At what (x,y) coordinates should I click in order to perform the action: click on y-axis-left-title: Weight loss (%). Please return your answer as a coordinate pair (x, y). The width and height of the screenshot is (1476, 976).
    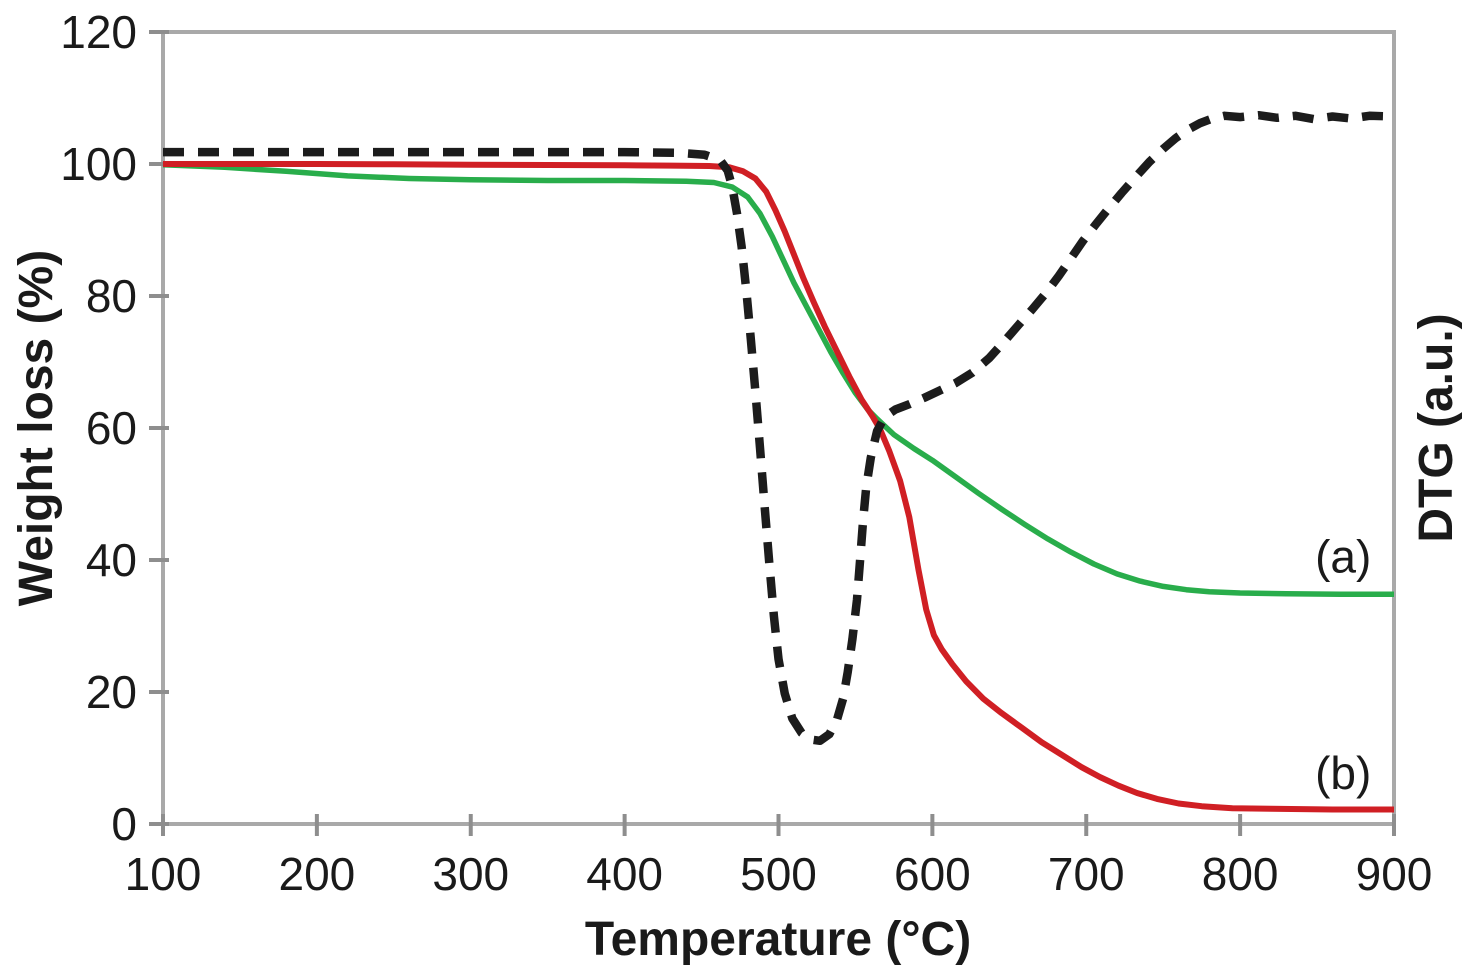
    Looking at the image, I should click on (36, 428).